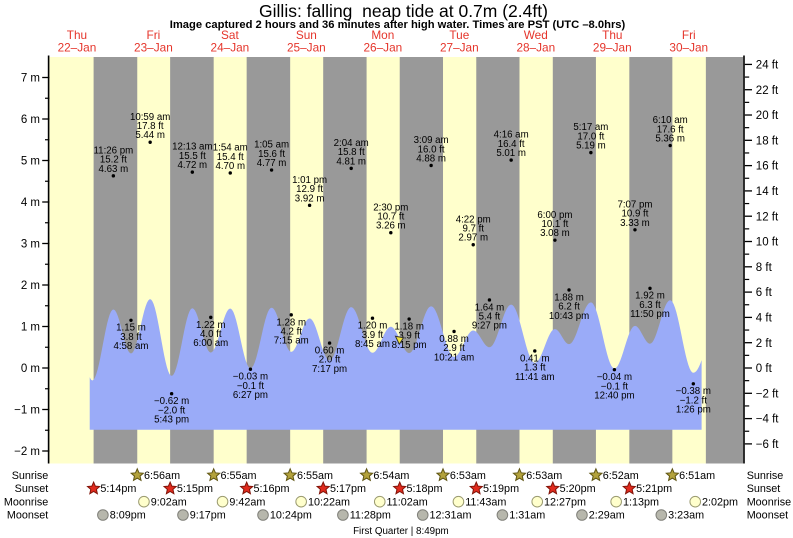 Image resolution: width=793 pixels, height=538 pixels. Describe the element at coordinates (614, 377) in the screenshot. I see `tide-event-label-line: −0.04 m` at that location.